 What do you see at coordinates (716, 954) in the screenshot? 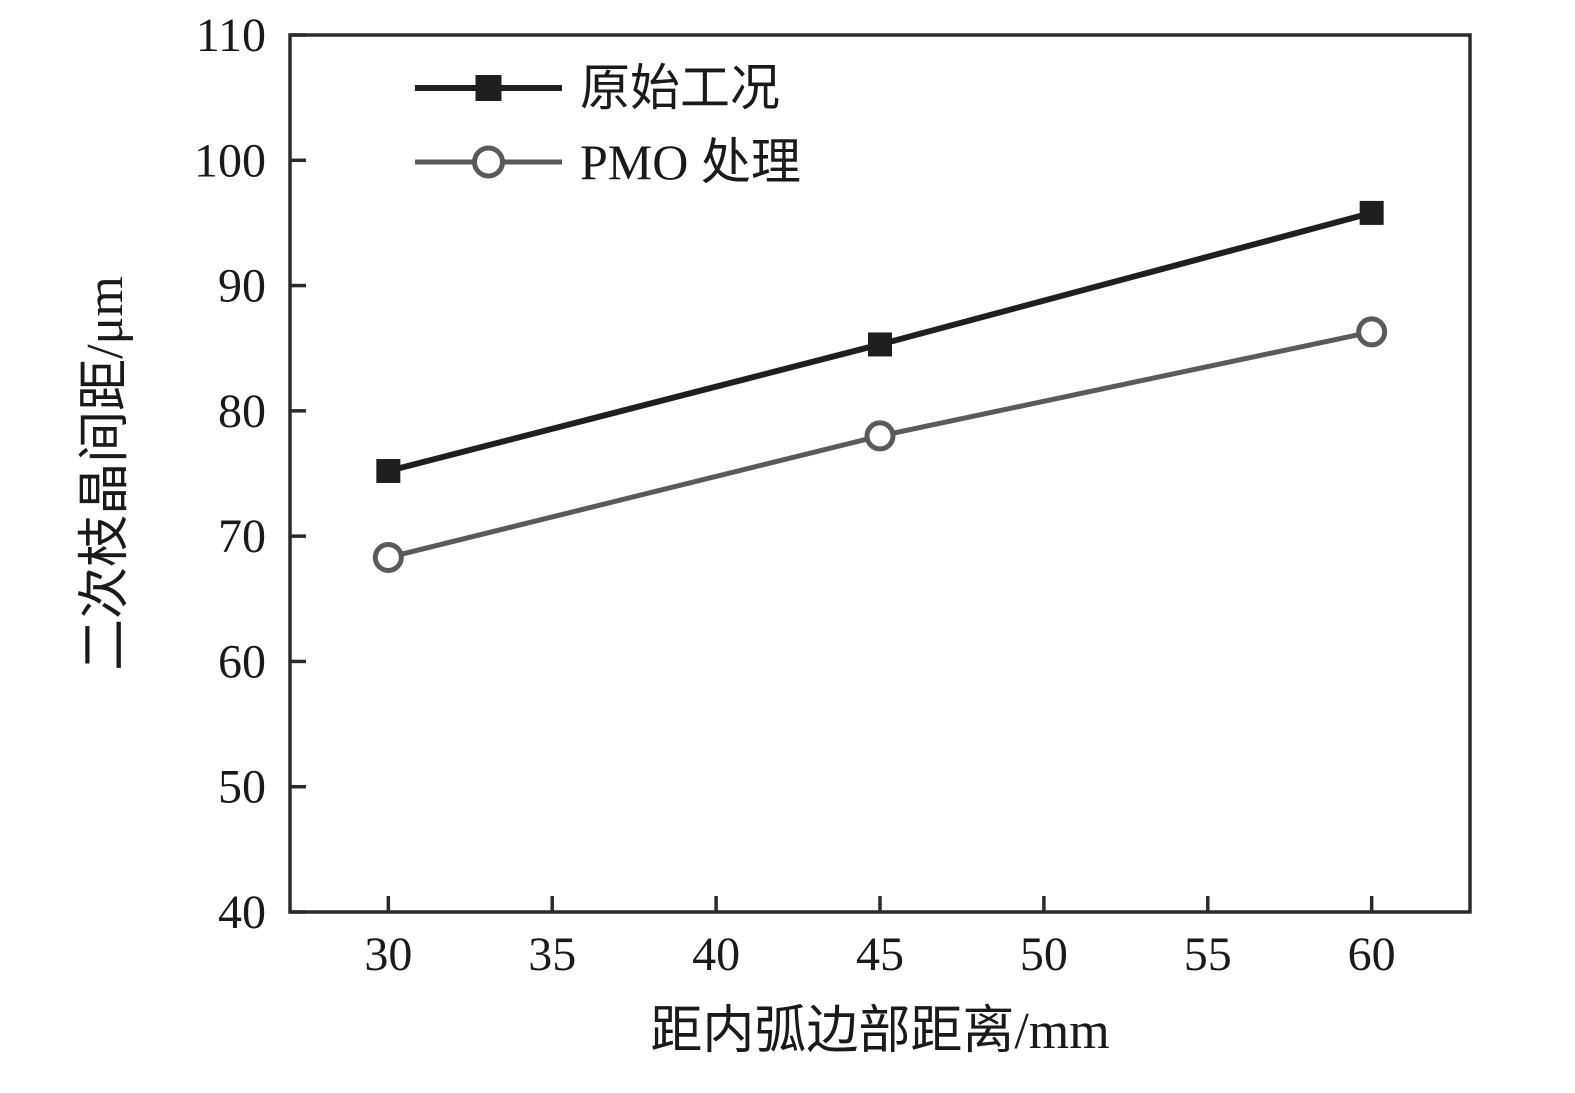
I see `x-tick-label: 40` at bounding box center [716, 954].